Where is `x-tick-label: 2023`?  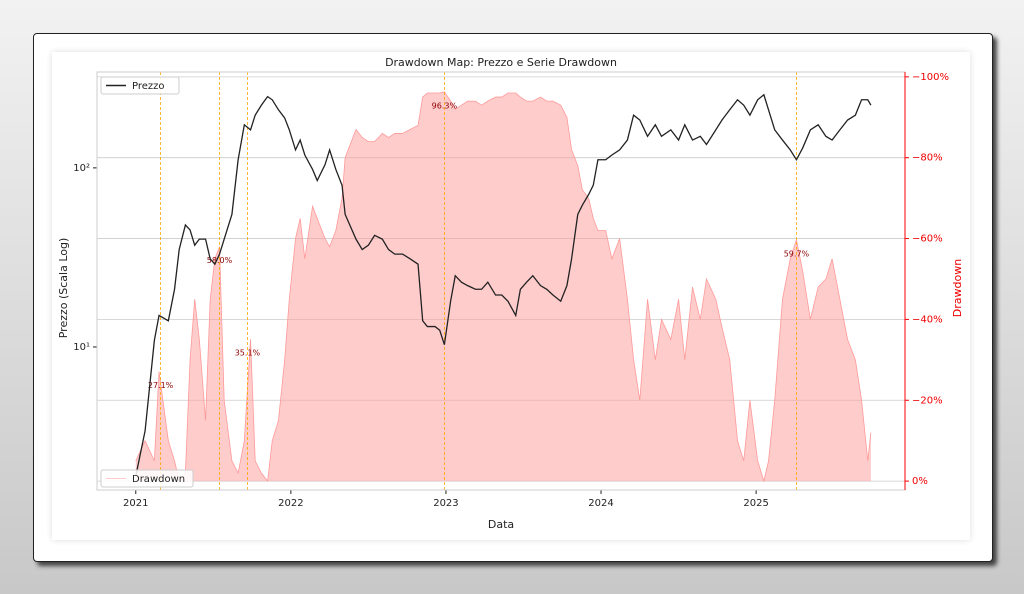 x-tick-label: 2023 is located at coordinates (445, 503).